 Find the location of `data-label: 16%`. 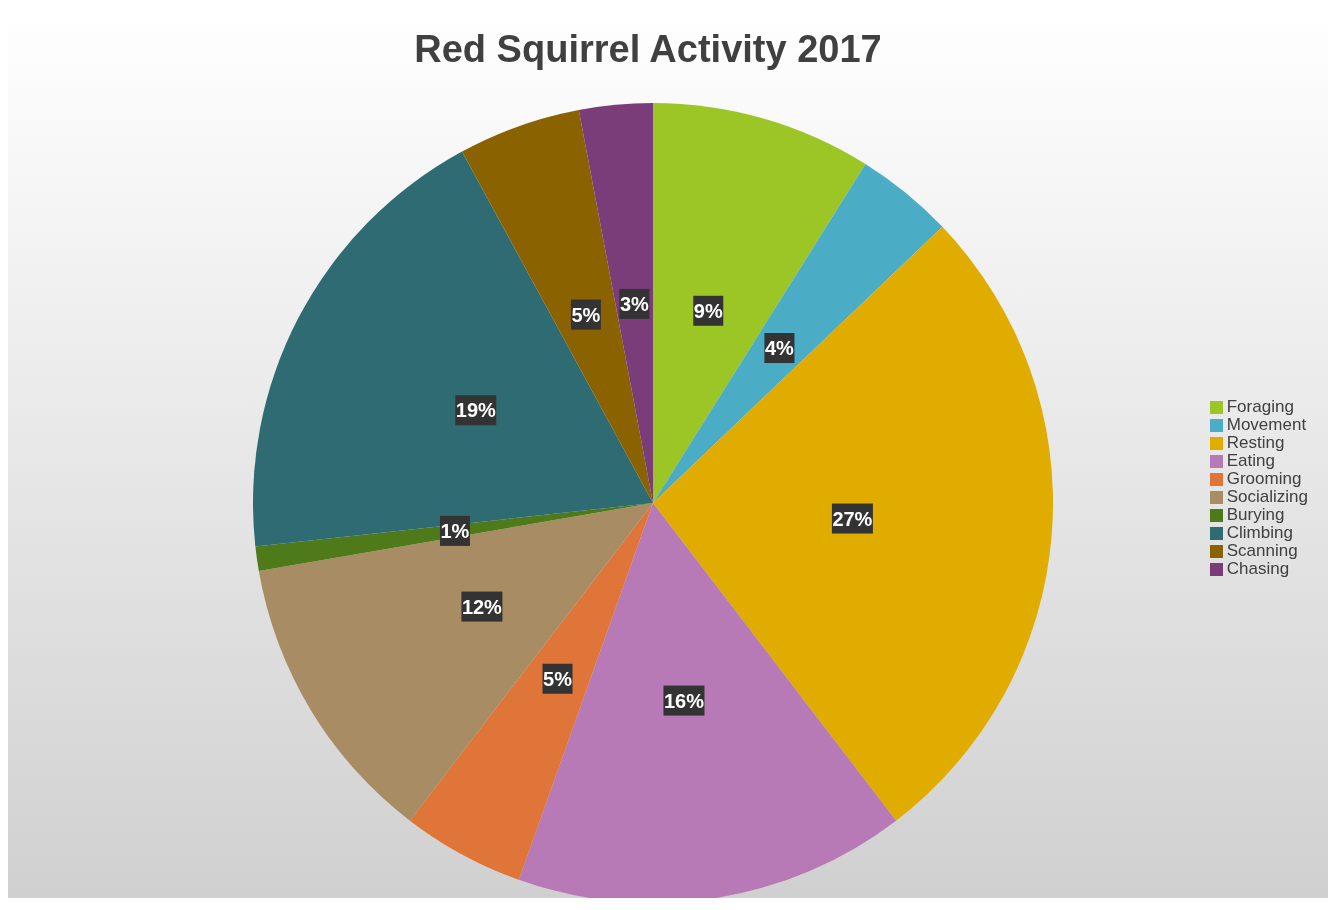

data-label: 16% is located at coordinates (684, 700).